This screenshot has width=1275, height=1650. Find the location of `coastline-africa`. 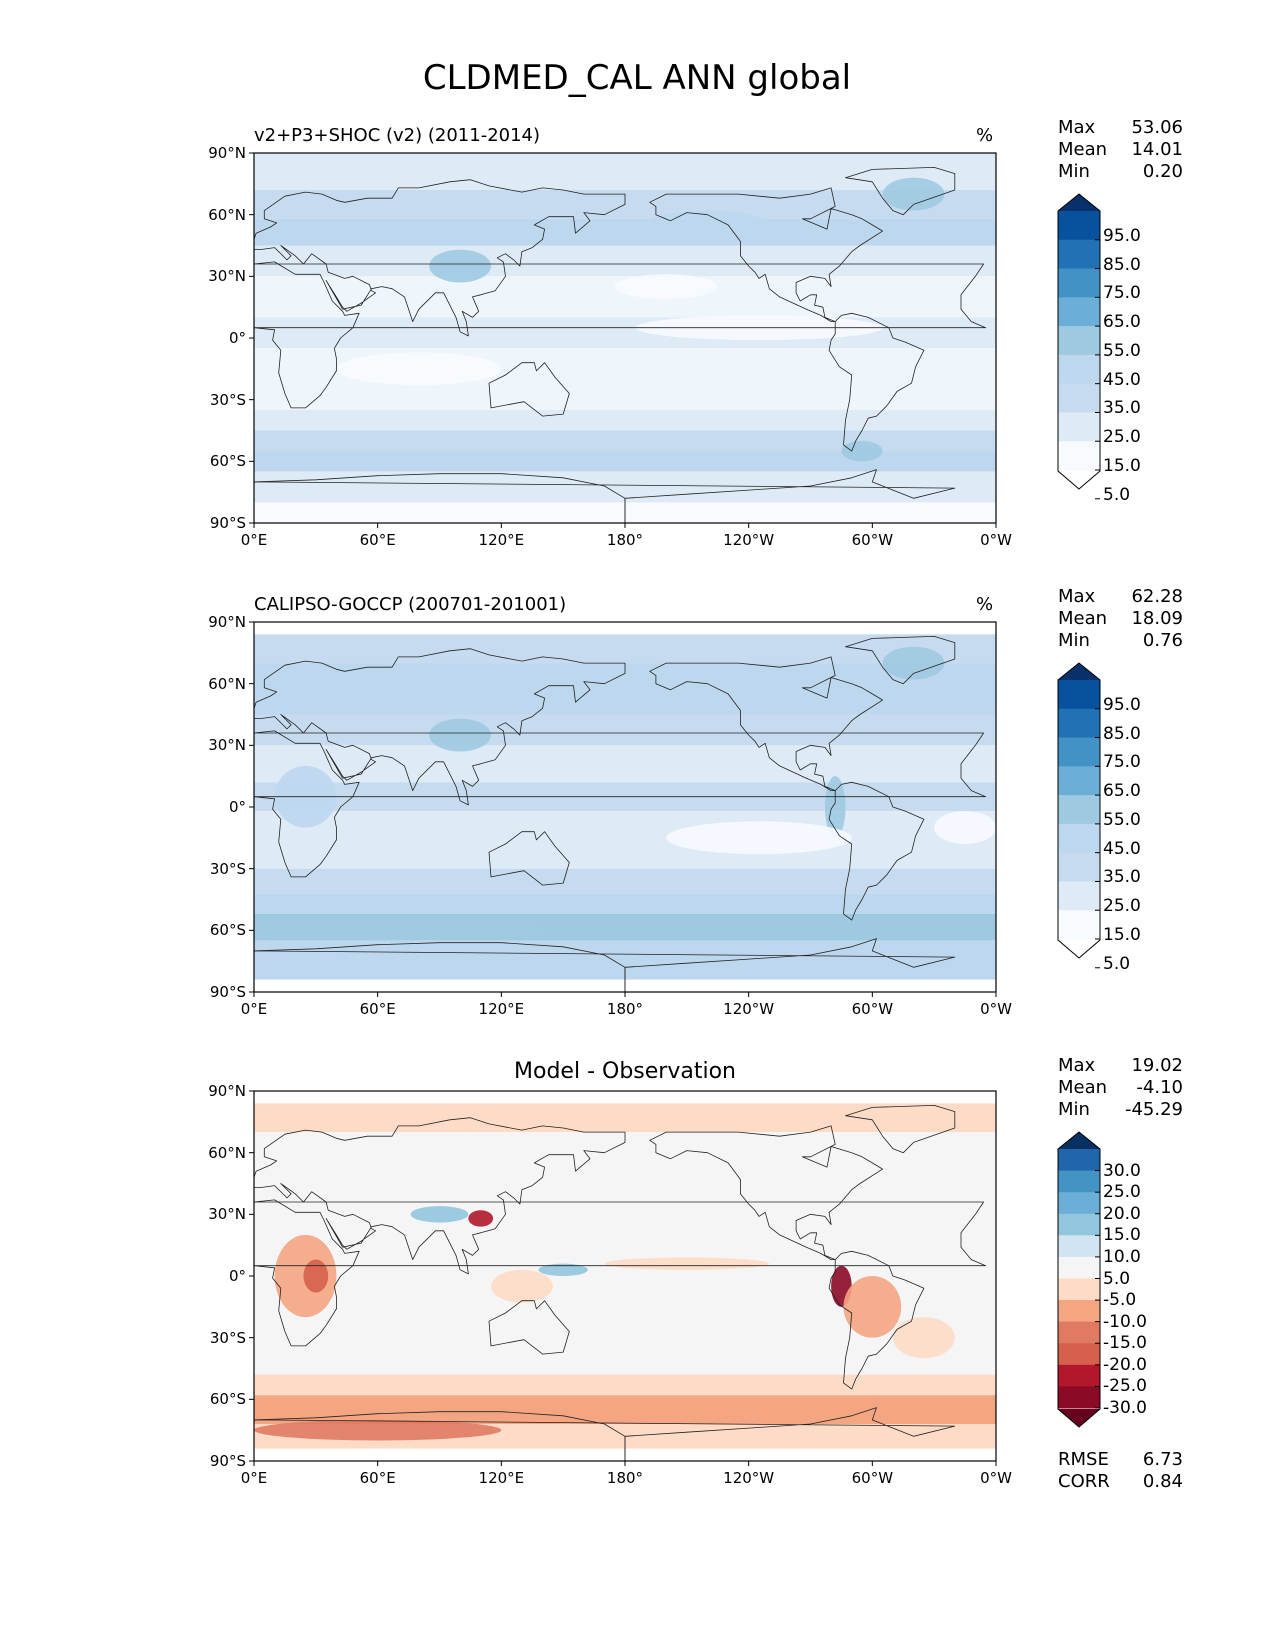

coastline-africa is located at coordinates (620, 804).